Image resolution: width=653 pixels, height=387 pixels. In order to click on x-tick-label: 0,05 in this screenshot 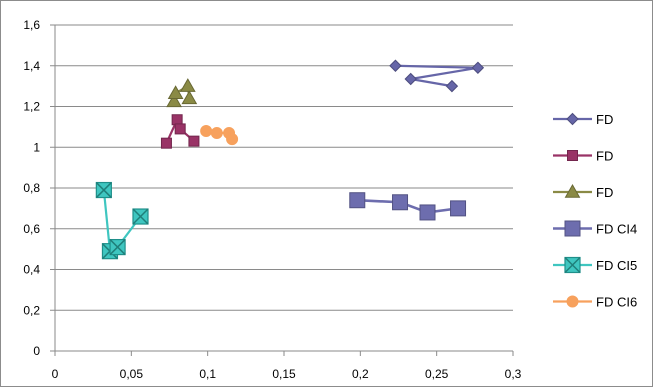, I will do `click(132, 374)`.